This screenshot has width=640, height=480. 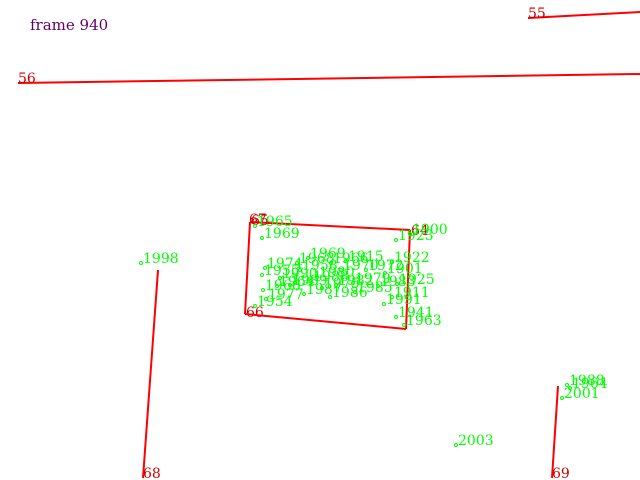 I want to click on tracked-point-label: 1901, so click(x=405, y=269).